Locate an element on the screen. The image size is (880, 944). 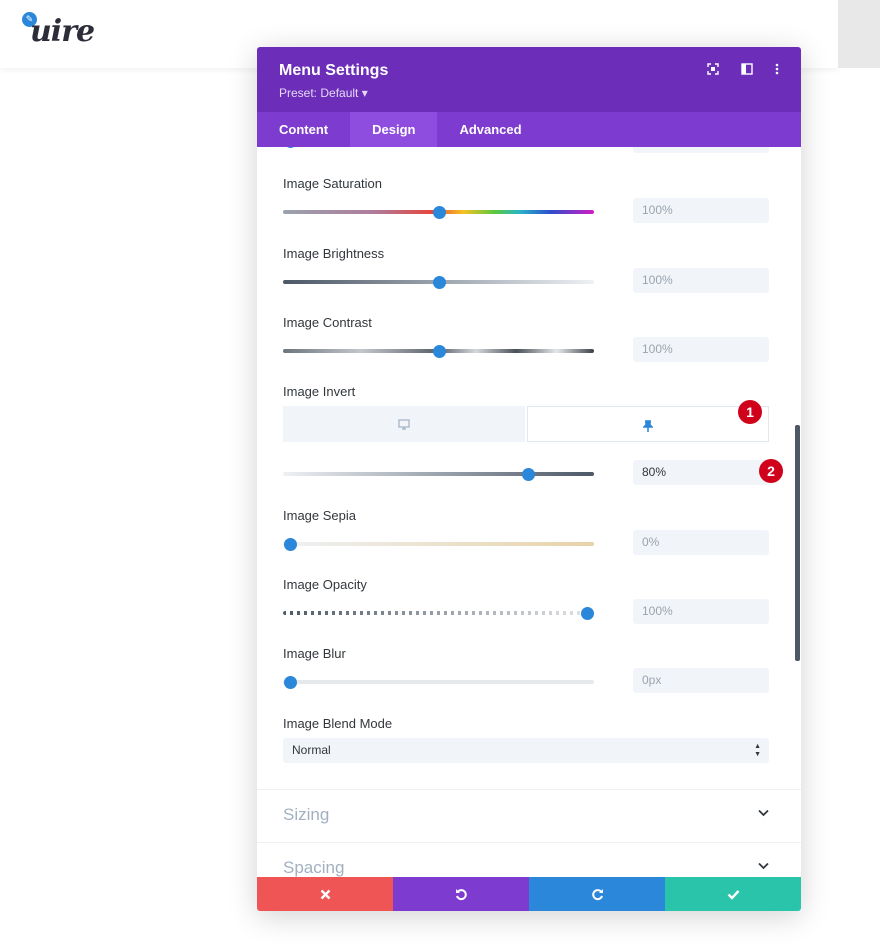
modal-title: Menu Settings is located at coordinates (334, 70).